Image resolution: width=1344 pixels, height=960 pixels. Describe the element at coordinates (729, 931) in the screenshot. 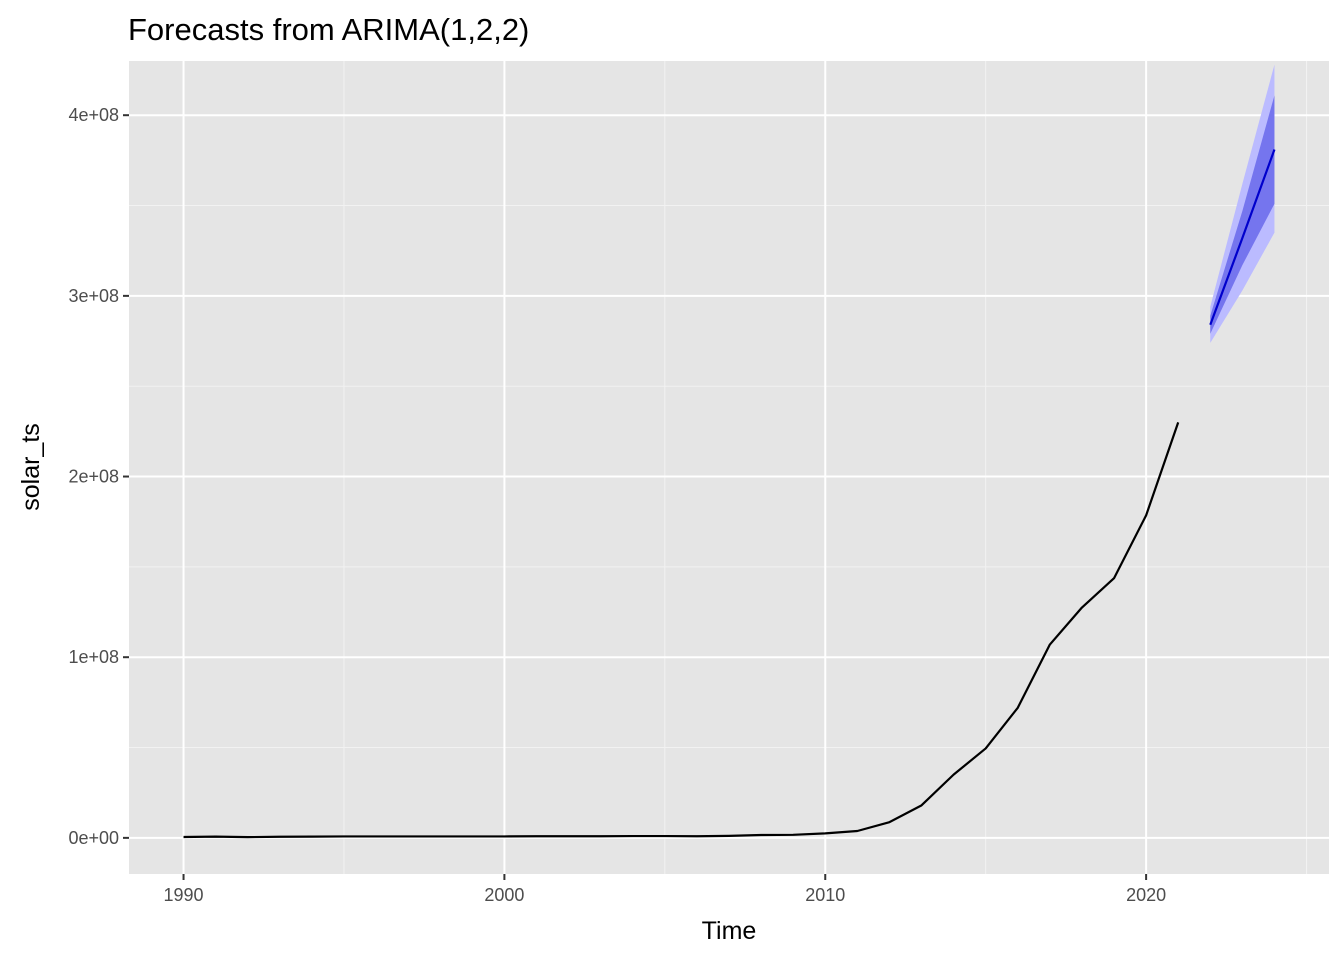

I see `x-axis-title: Time` at that location.